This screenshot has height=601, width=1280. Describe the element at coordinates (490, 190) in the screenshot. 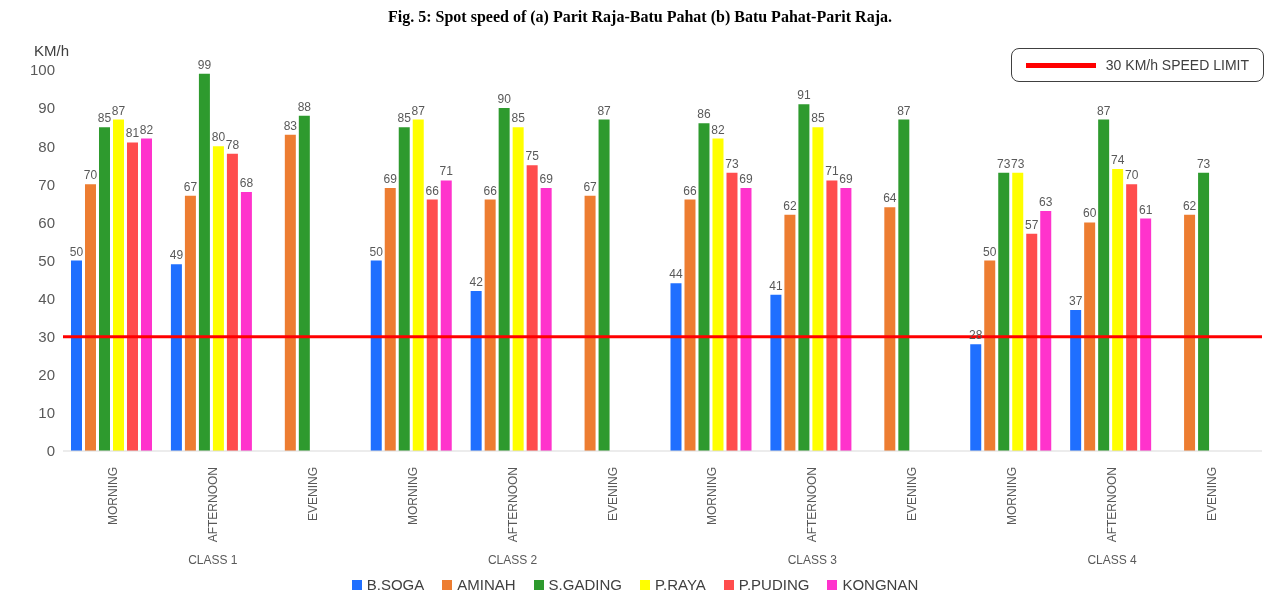

I see `data-label: 66` at that location.